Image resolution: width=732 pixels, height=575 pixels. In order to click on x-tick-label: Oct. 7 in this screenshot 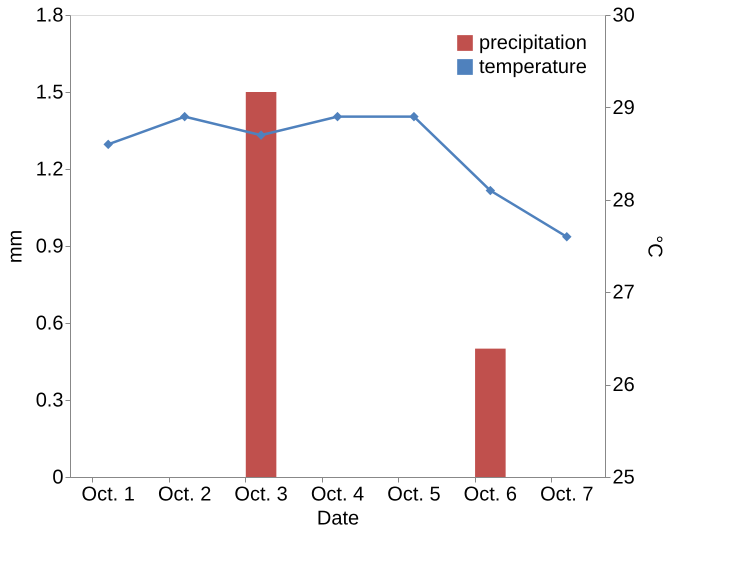, I will do `click(567, 495)`.